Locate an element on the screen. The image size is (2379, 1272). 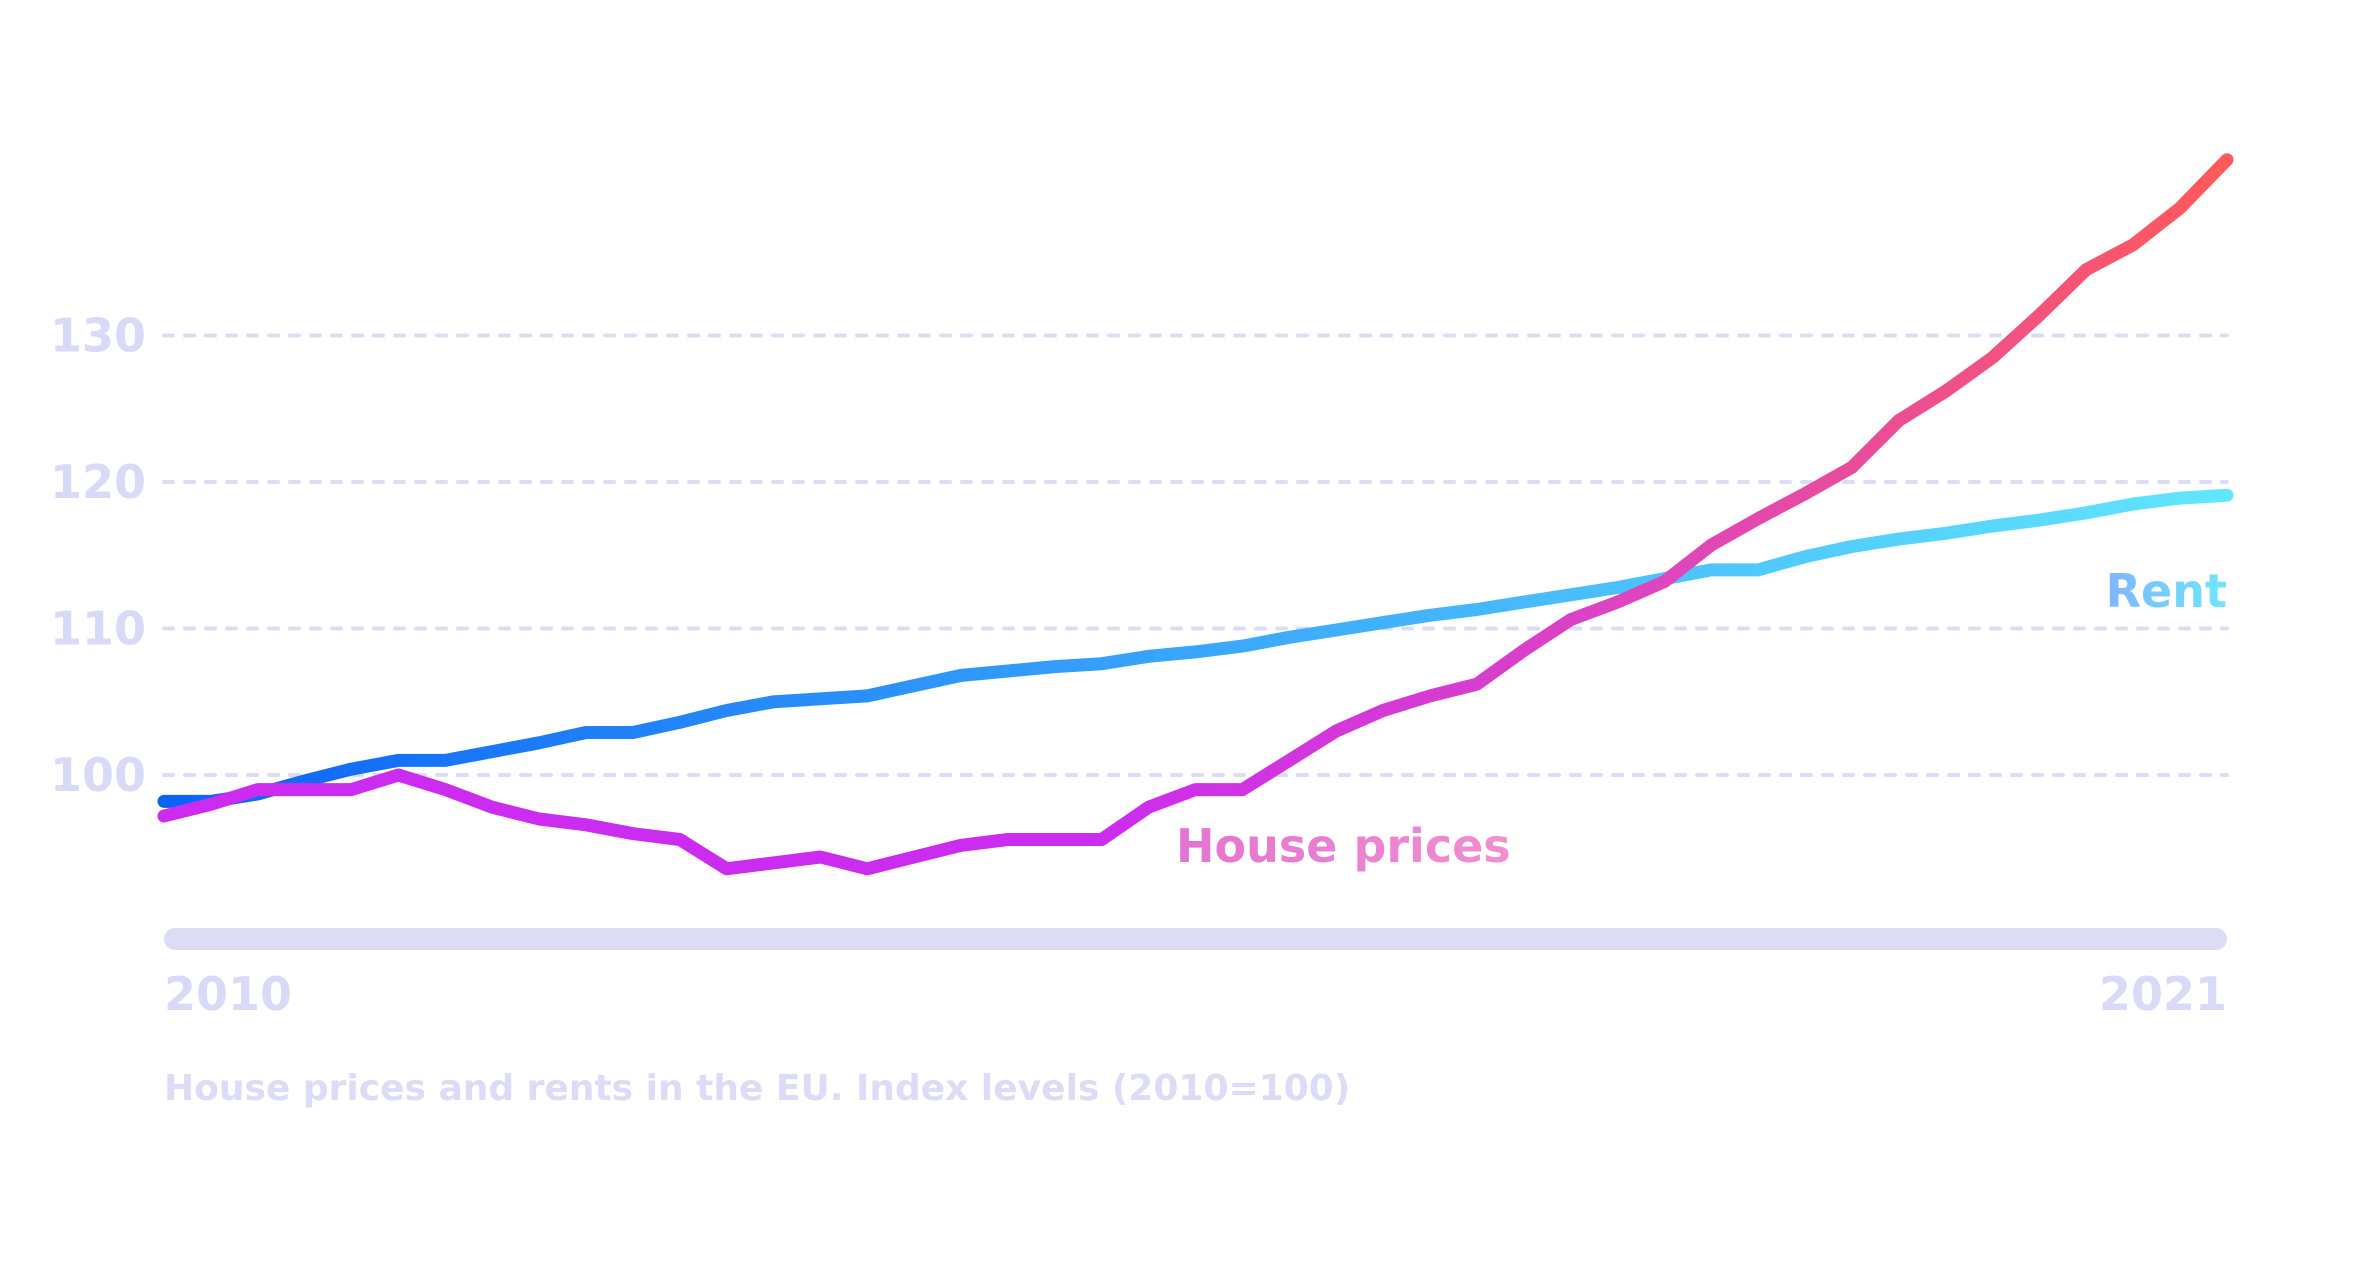
y-tick-label-100: 100 is located at coordinates (98, 775).